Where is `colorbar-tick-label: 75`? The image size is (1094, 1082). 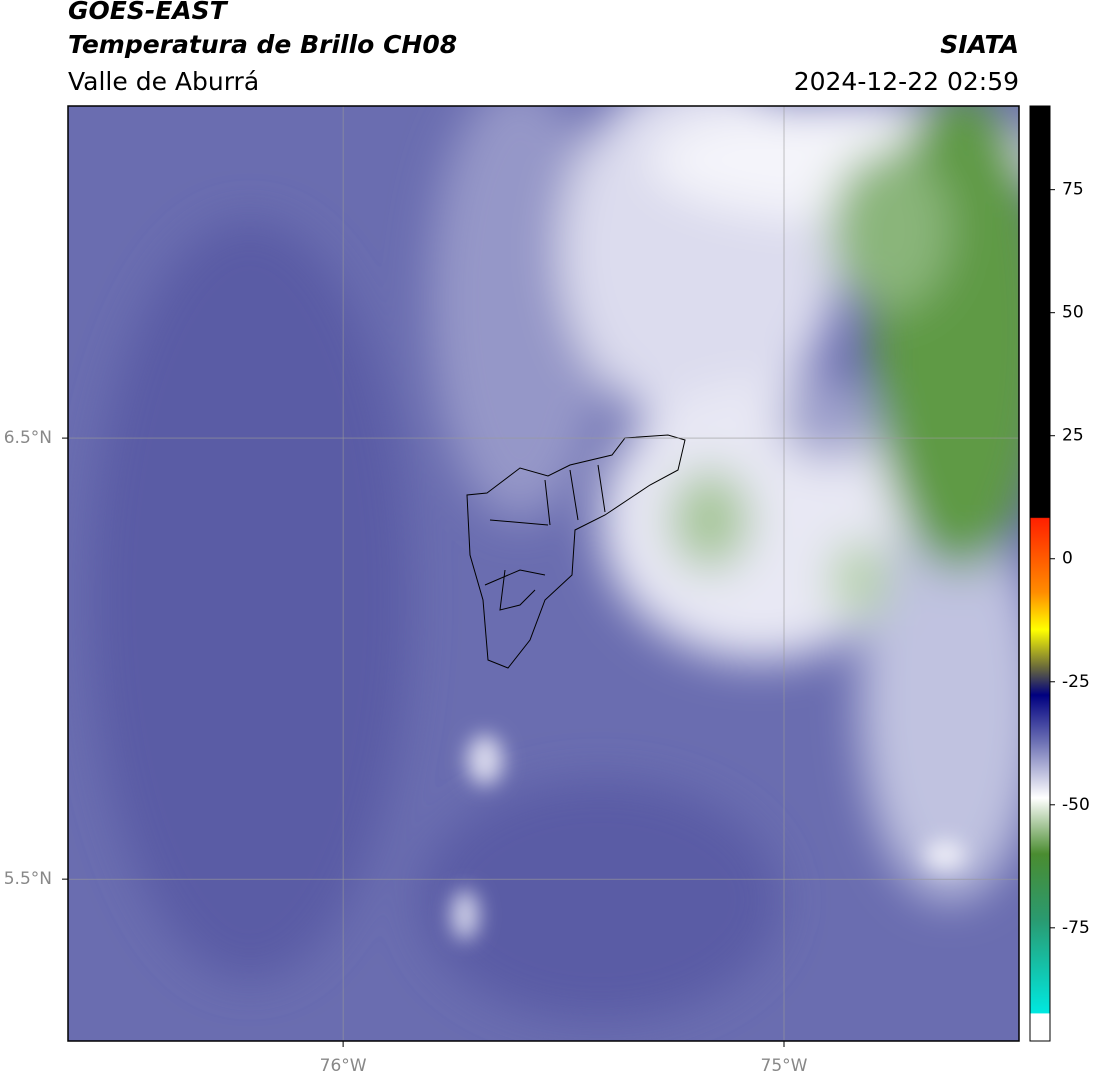 colorbar-tick-label: 75 is located at coordinates (1073, 190).